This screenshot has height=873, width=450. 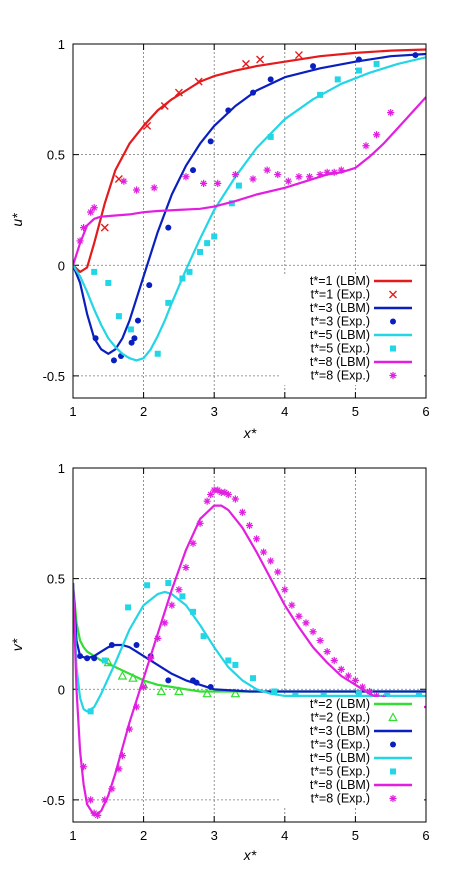 I want to click on legend-label: t*=8 (LBM), so click(x=340, y=785).